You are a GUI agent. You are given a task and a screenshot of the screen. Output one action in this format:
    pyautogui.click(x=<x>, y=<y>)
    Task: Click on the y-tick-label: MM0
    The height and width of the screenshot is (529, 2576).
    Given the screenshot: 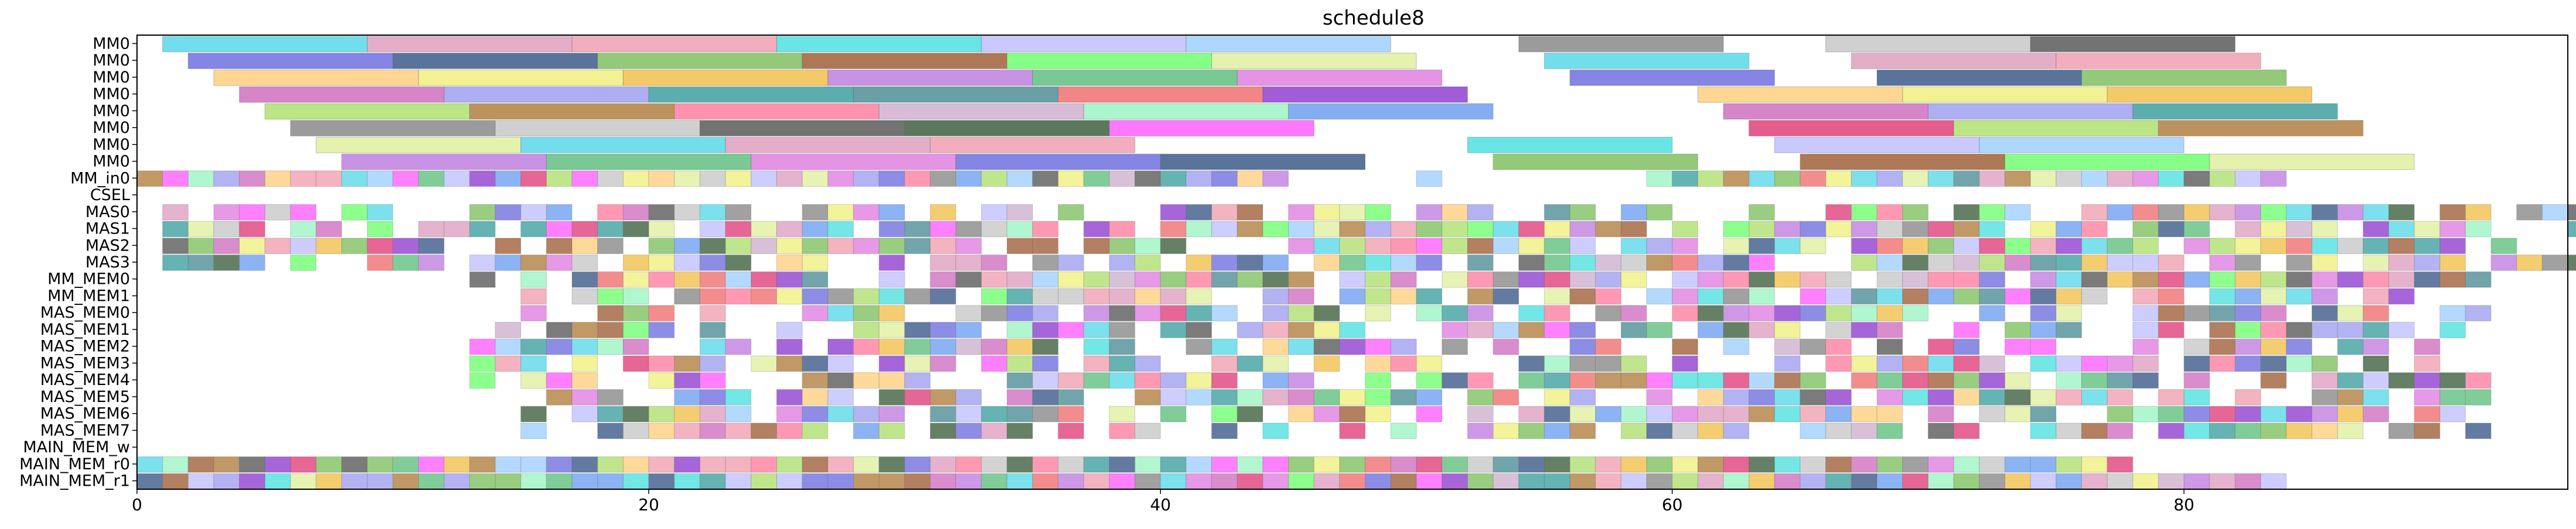 What is the action you would take?
    pyautogui.click(x=111, y=128)
    